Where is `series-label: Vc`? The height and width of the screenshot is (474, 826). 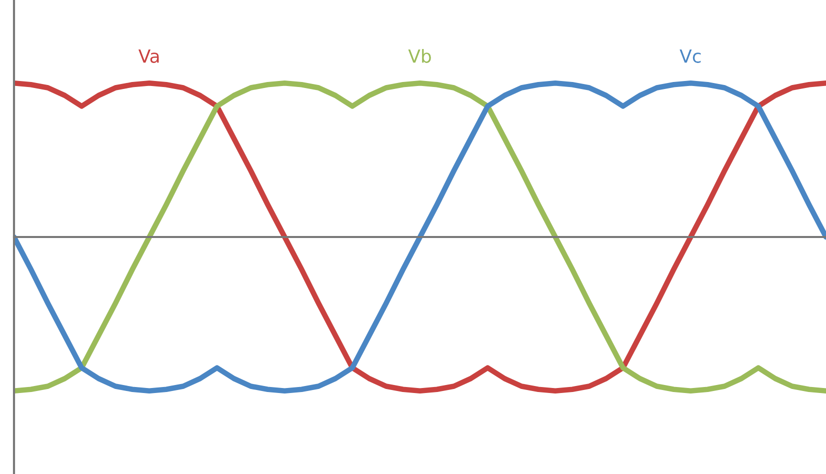
series-label: Vc is located at coordinates (690, 56).